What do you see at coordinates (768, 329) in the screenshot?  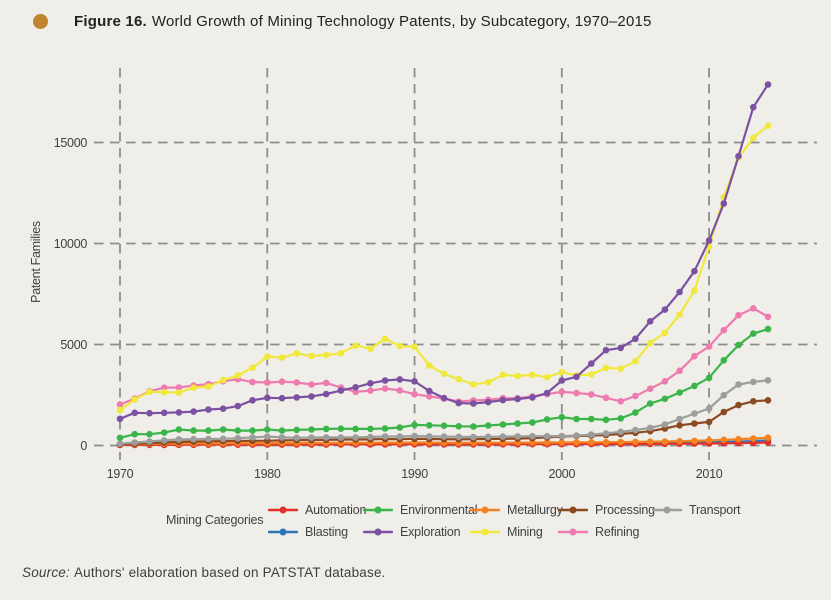 I see `data-point-environmental-2014` at bounding box center [768, 329].